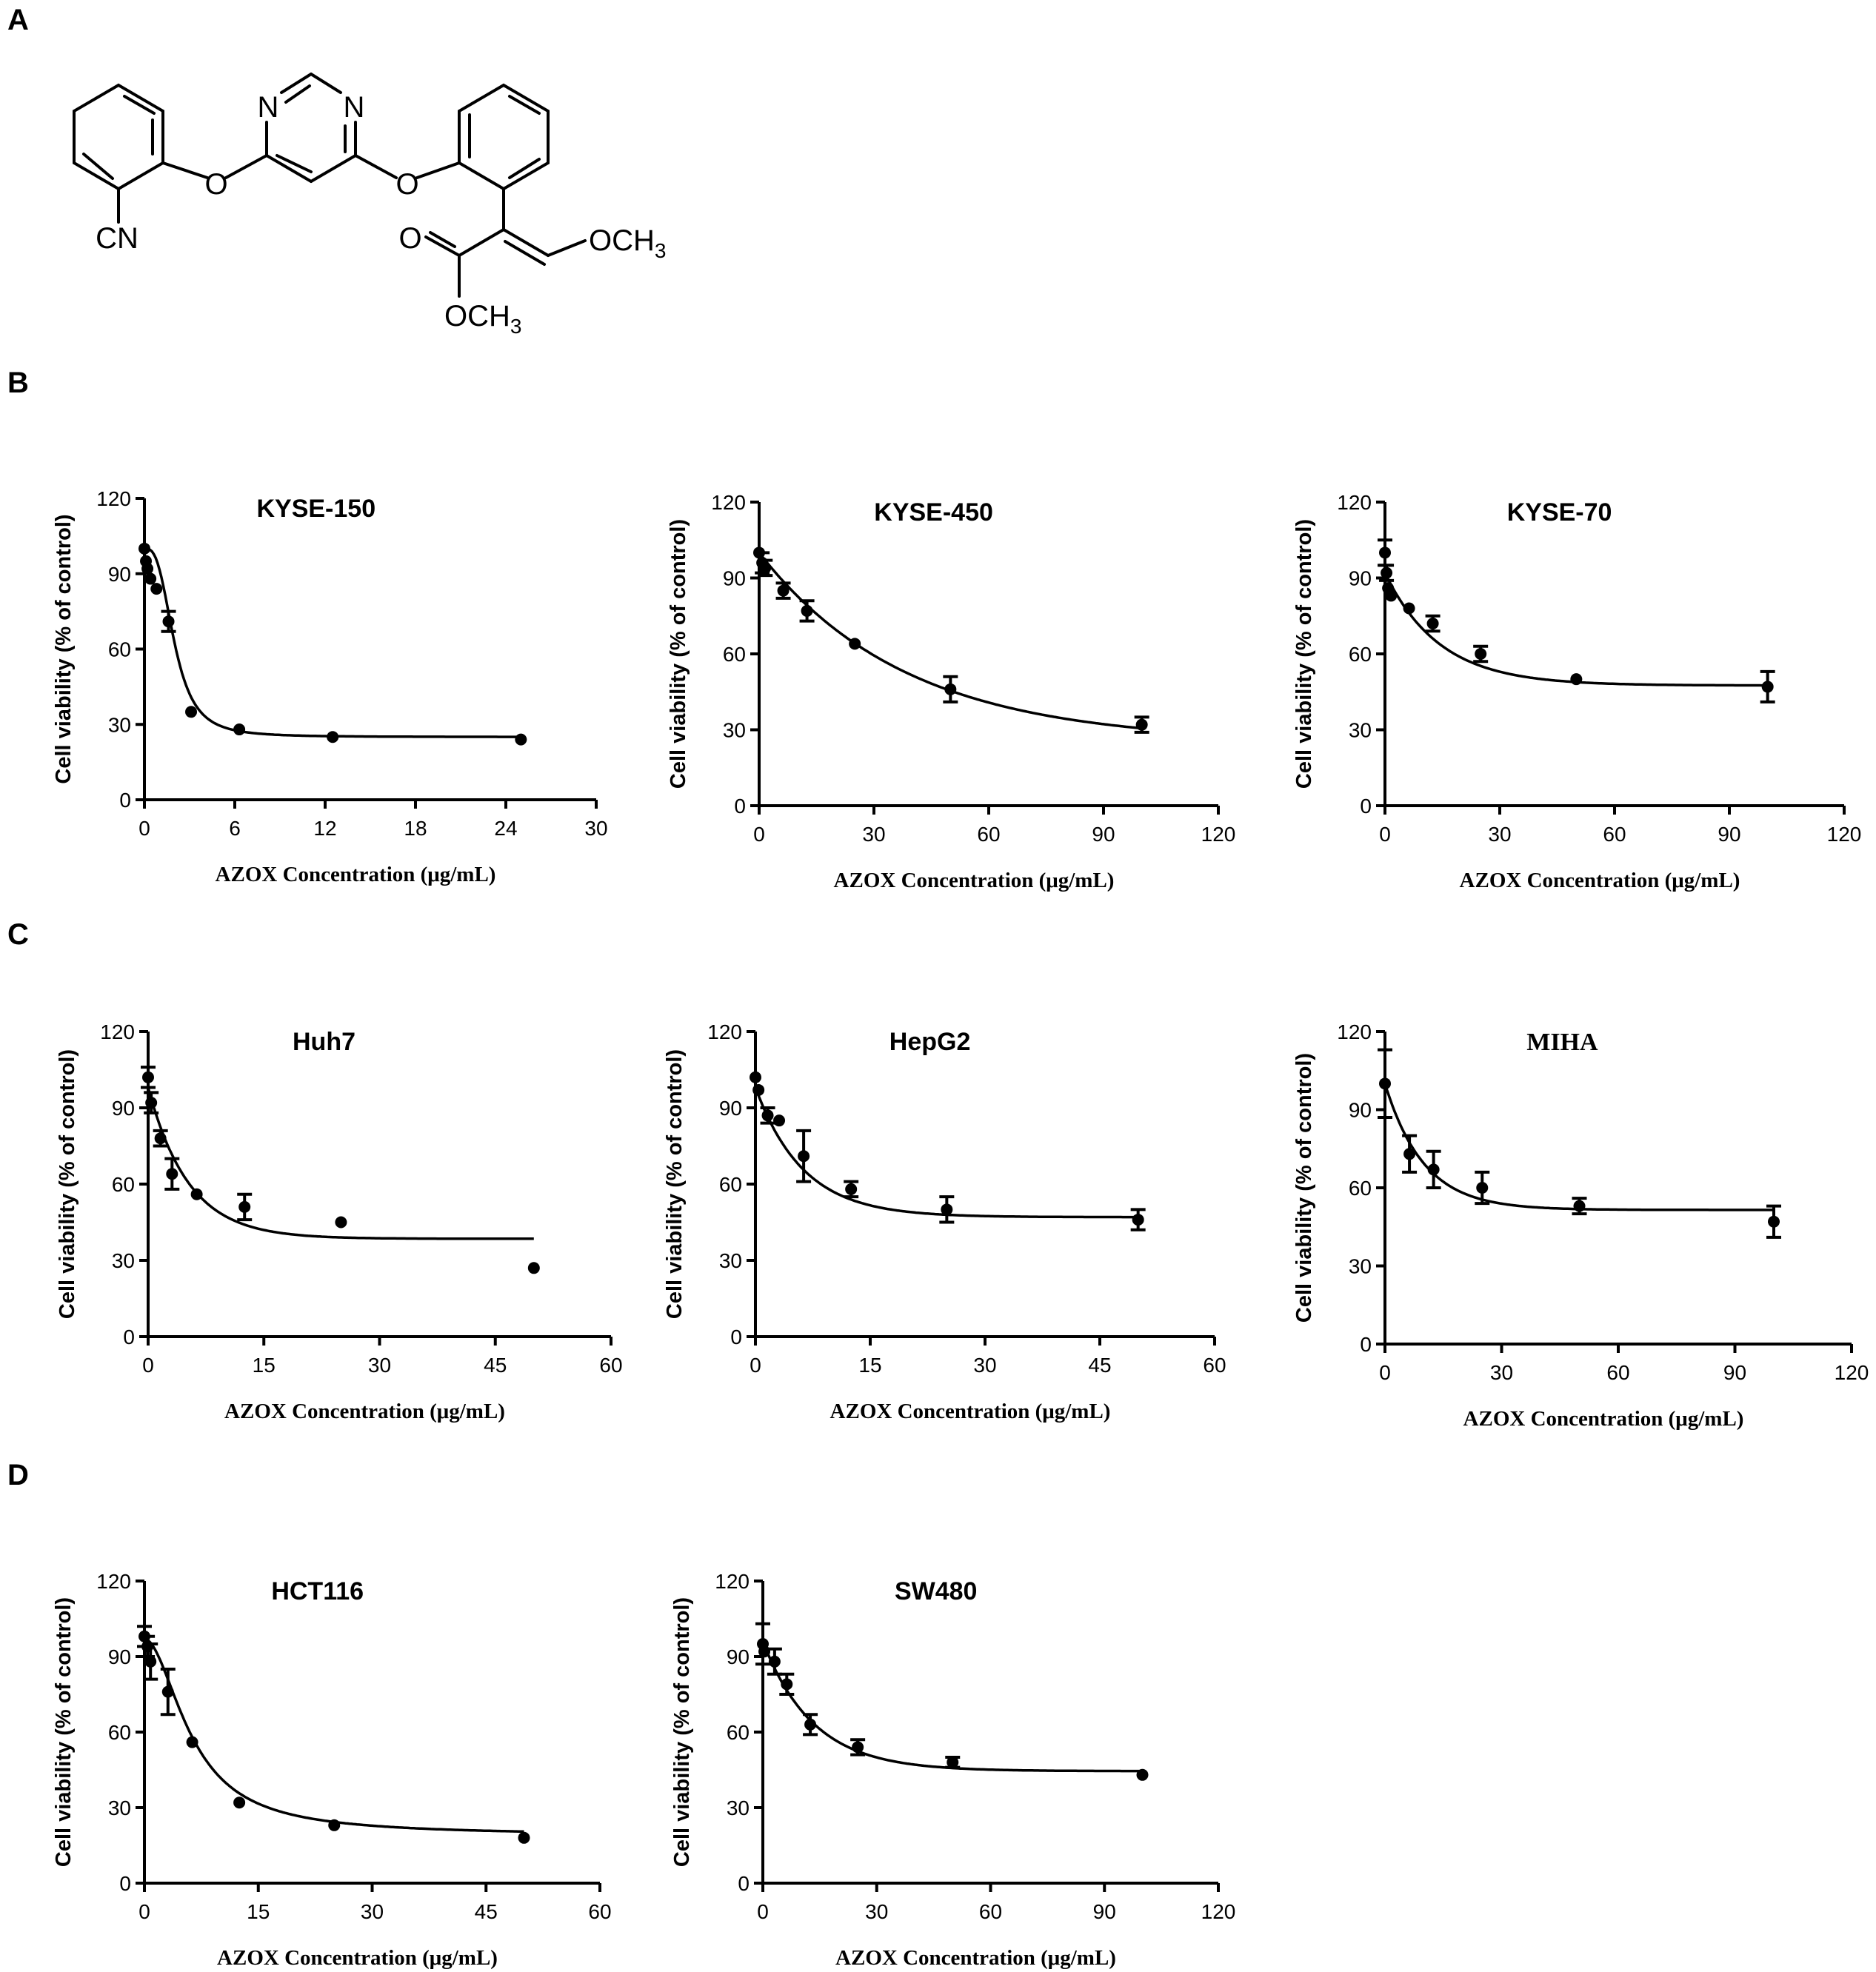 Image resolution: width=1876 pixels, height=1972 pixels. Describe the element at coordinates (118, 137) in the screenshot. I see `left-benzene-ring` at that location.